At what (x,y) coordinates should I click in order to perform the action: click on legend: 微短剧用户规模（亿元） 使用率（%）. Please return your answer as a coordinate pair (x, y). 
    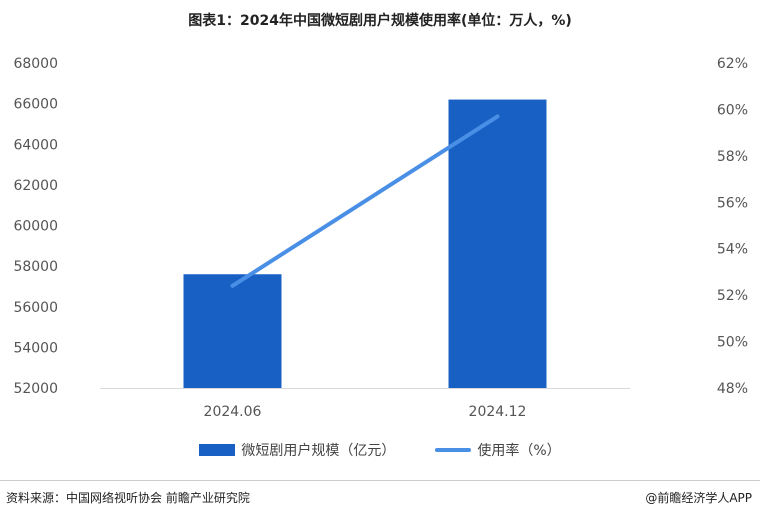
    Looking at the image, I should click on (380, 450).